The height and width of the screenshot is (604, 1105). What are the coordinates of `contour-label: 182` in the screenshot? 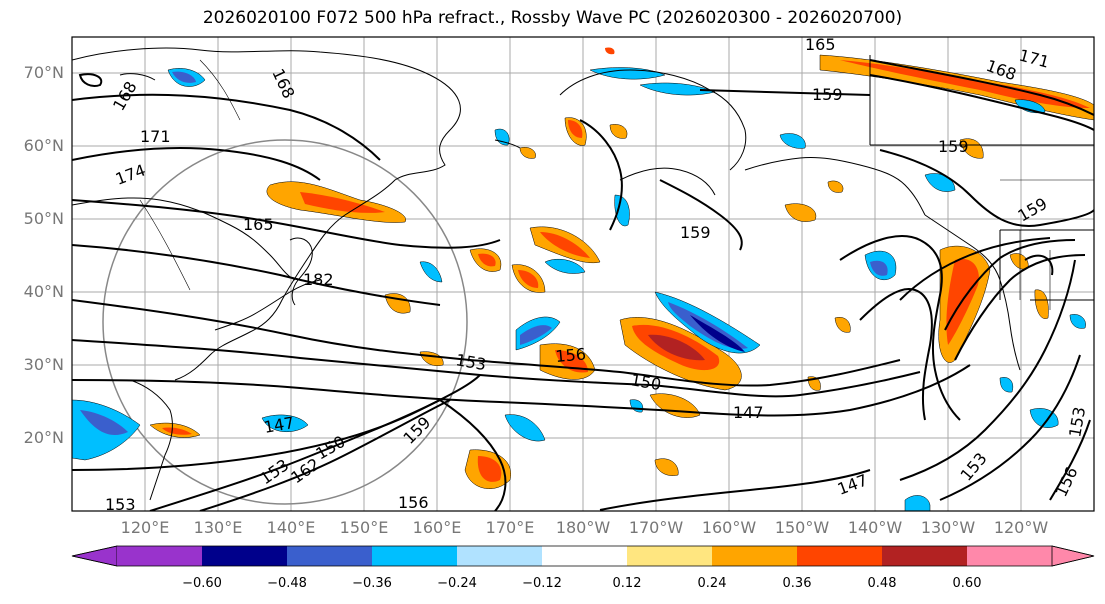 It's located at (318, 279).